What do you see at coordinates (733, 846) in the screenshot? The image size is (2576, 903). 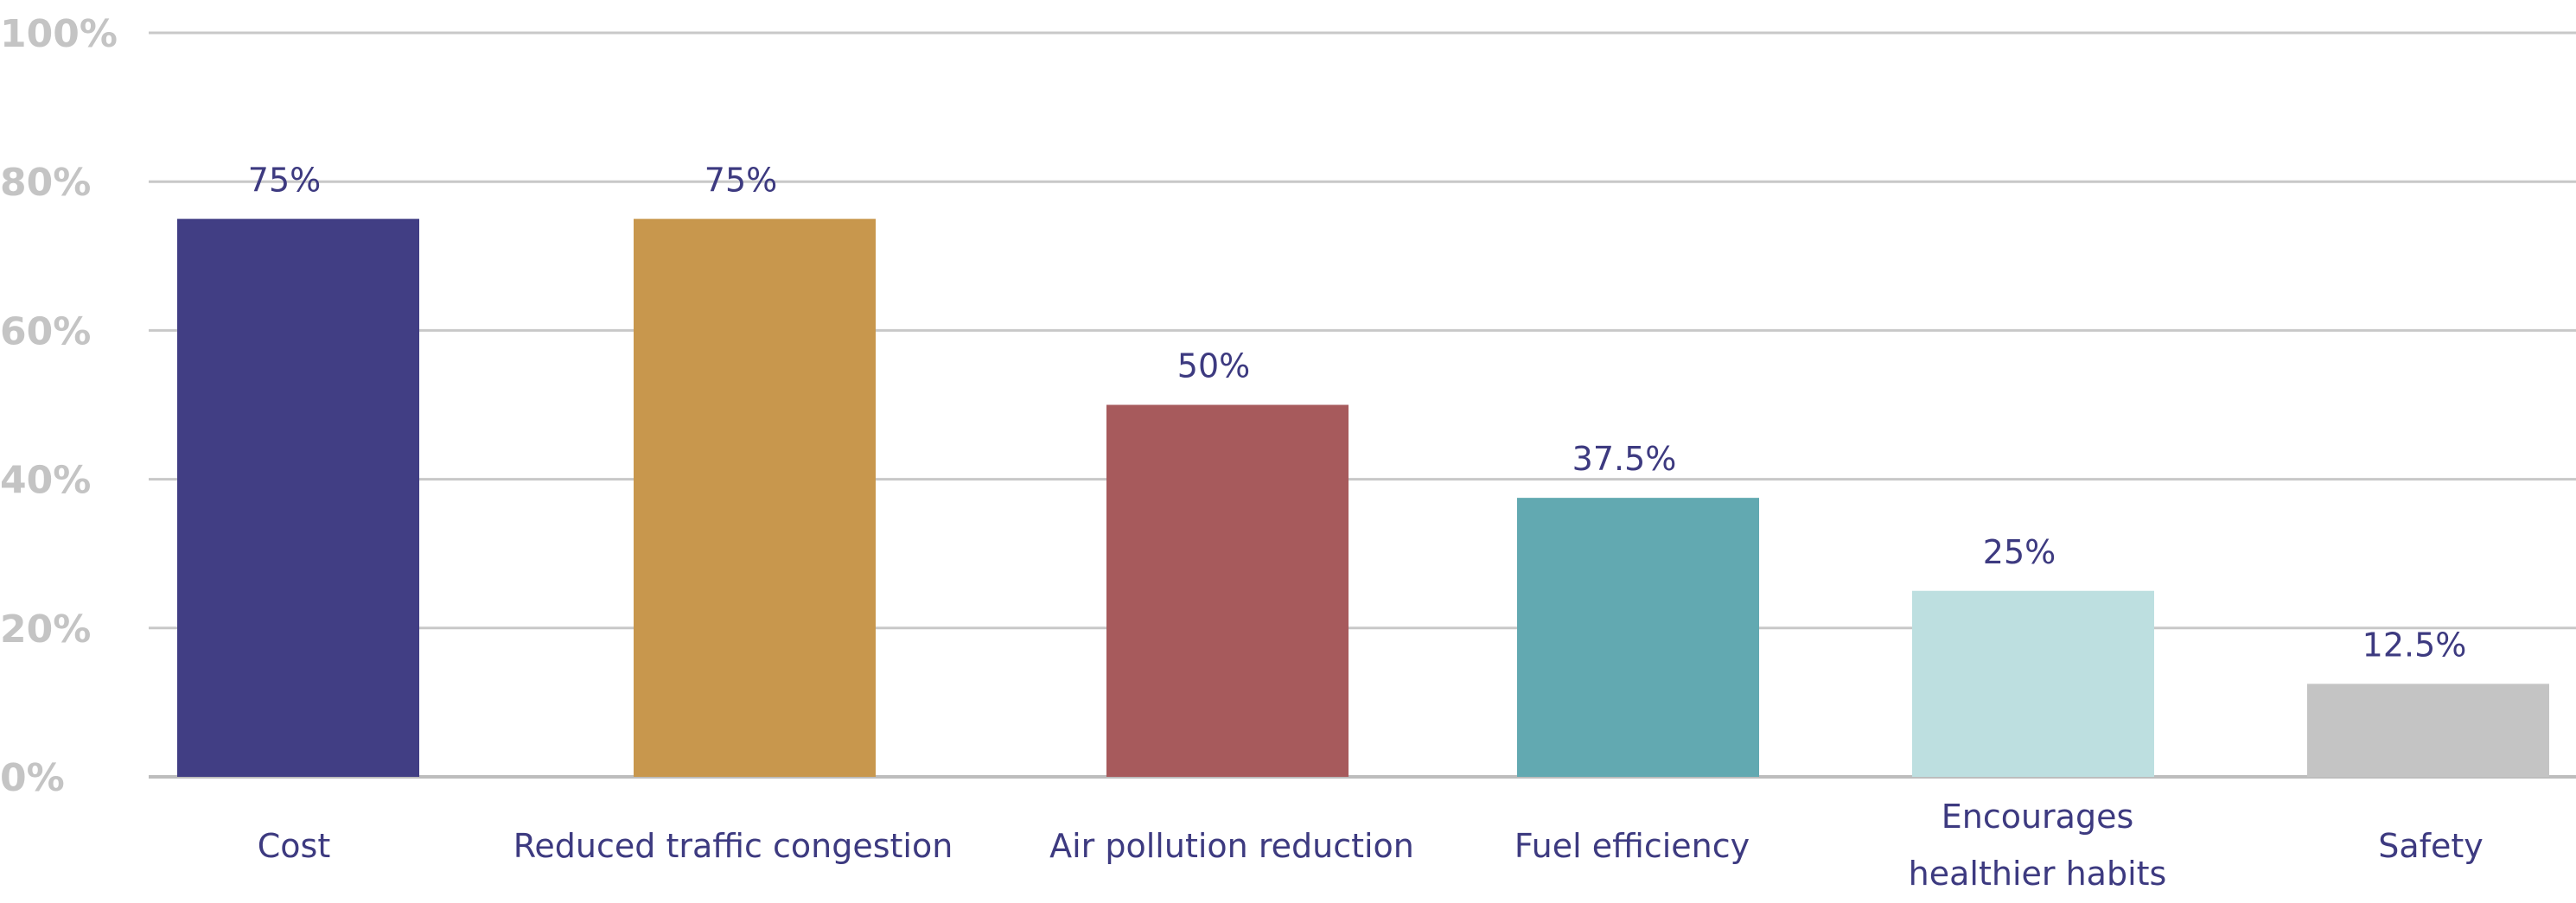 I see `category-label-1: Reduced traffic congestion` at bounding box center [733, 846].